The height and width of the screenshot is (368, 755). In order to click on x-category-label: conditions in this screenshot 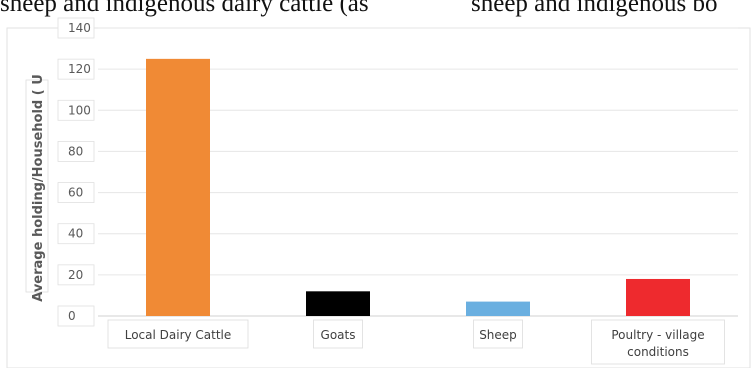, I will do `click(658, 352)`.